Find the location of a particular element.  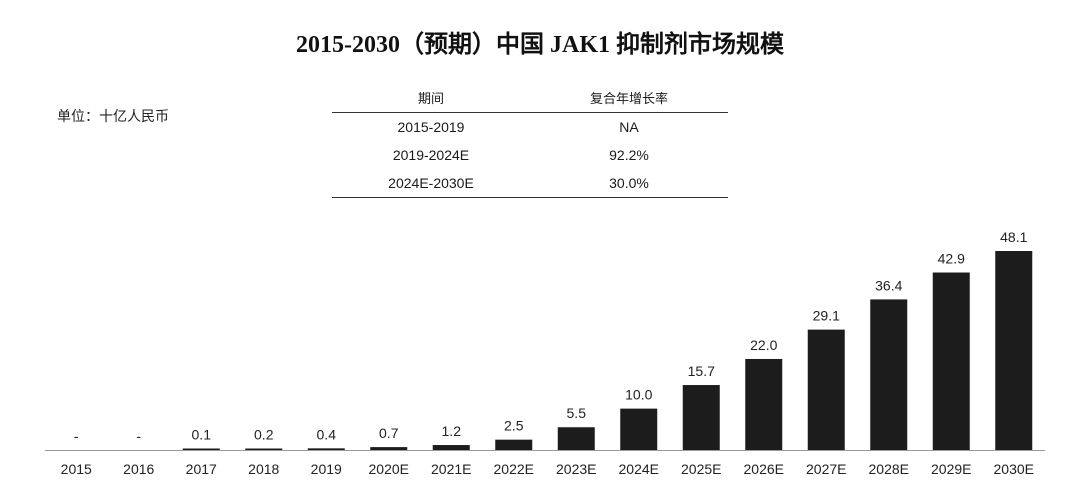

data-label: 22.0 is located at coordinates (763, 345).